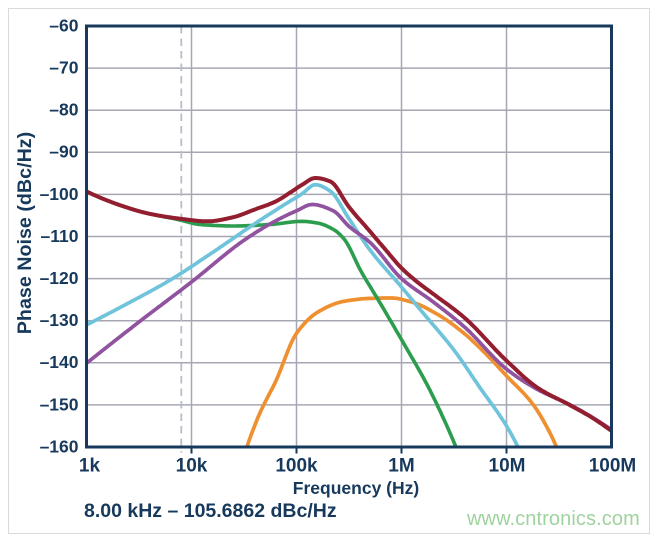  I want to click on svg-text: –120, so click(59, 278).